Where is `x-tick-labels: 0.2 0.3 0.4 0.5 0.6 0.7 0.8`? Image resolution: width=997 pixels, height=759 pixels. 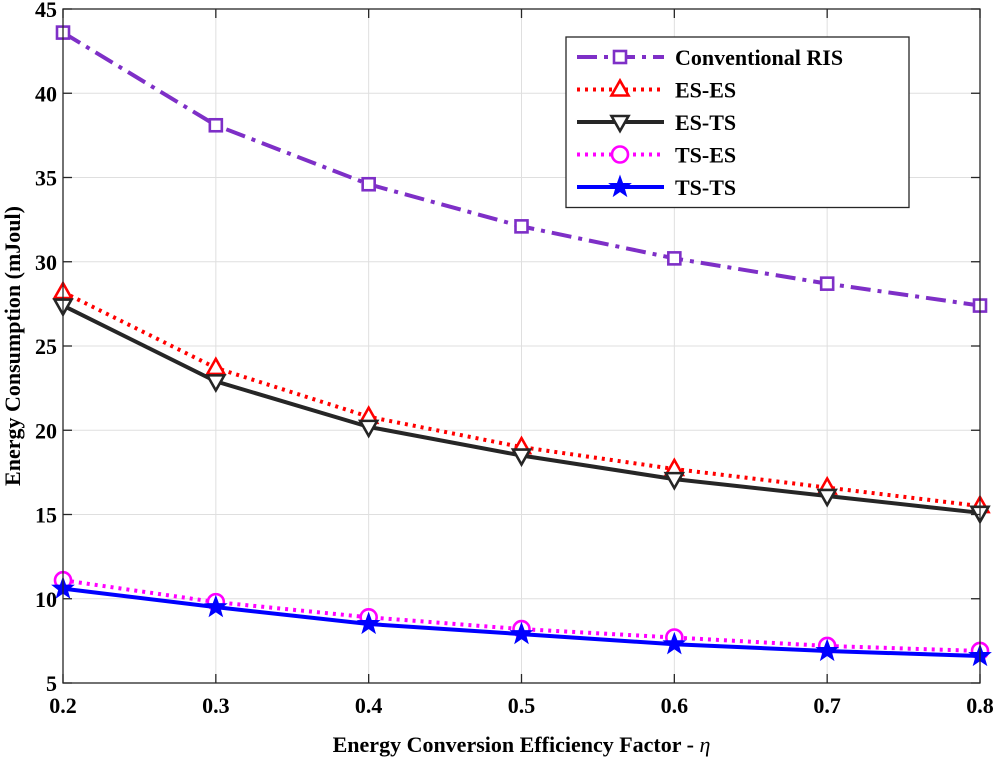
x-tick-labels: 0.2 0.3 0.4 0.5 0.6 0.7 0.8 is located at coordinates (521, 705).